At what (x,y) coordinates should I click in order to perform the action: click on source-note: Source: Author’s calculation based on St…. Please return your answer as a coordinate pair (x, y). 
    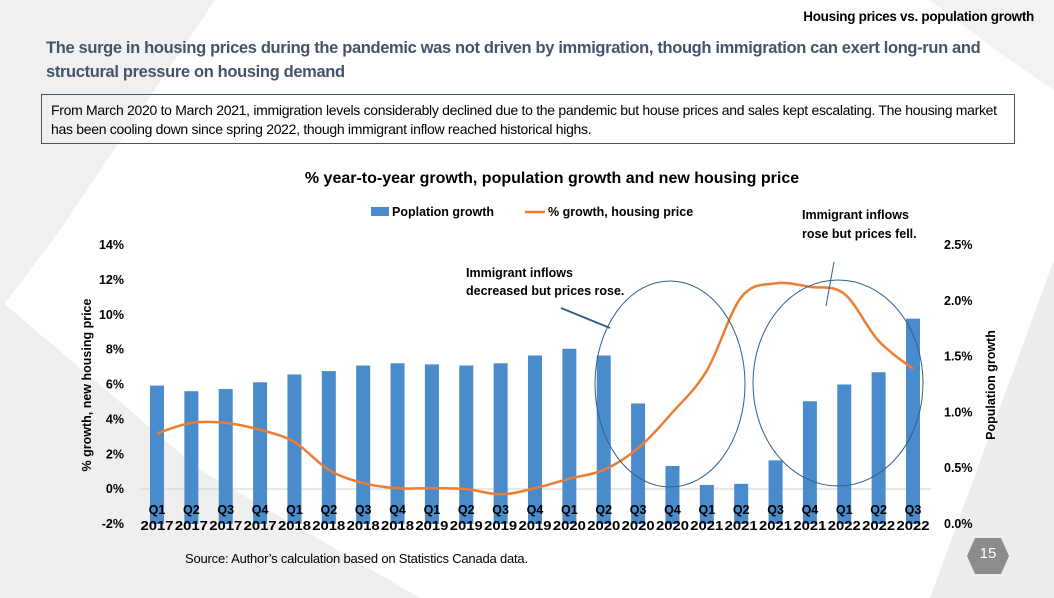
    Looking at the image, I should click on (356, 558).